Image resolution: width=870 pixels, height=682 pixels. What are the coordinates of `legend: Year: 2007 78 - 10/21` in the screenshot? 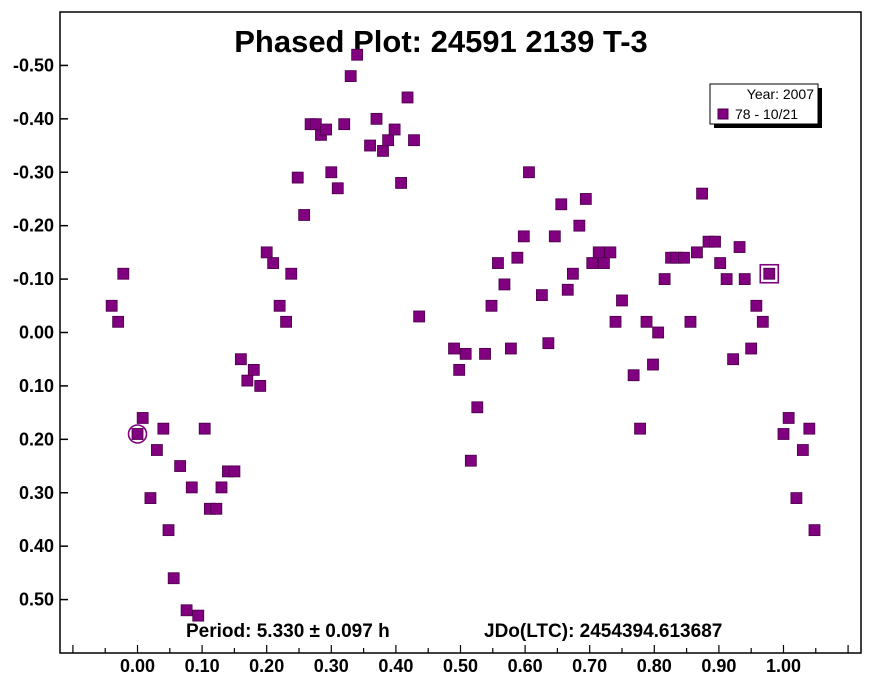 It's located at (765, 105).